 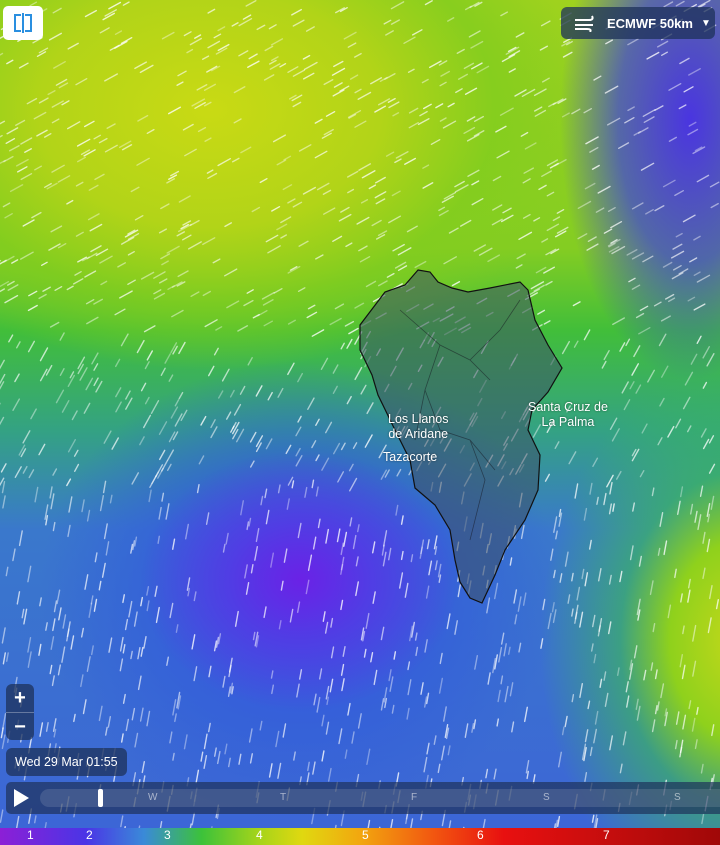 I want to click on day-label: F, so click(x=414, y=797).